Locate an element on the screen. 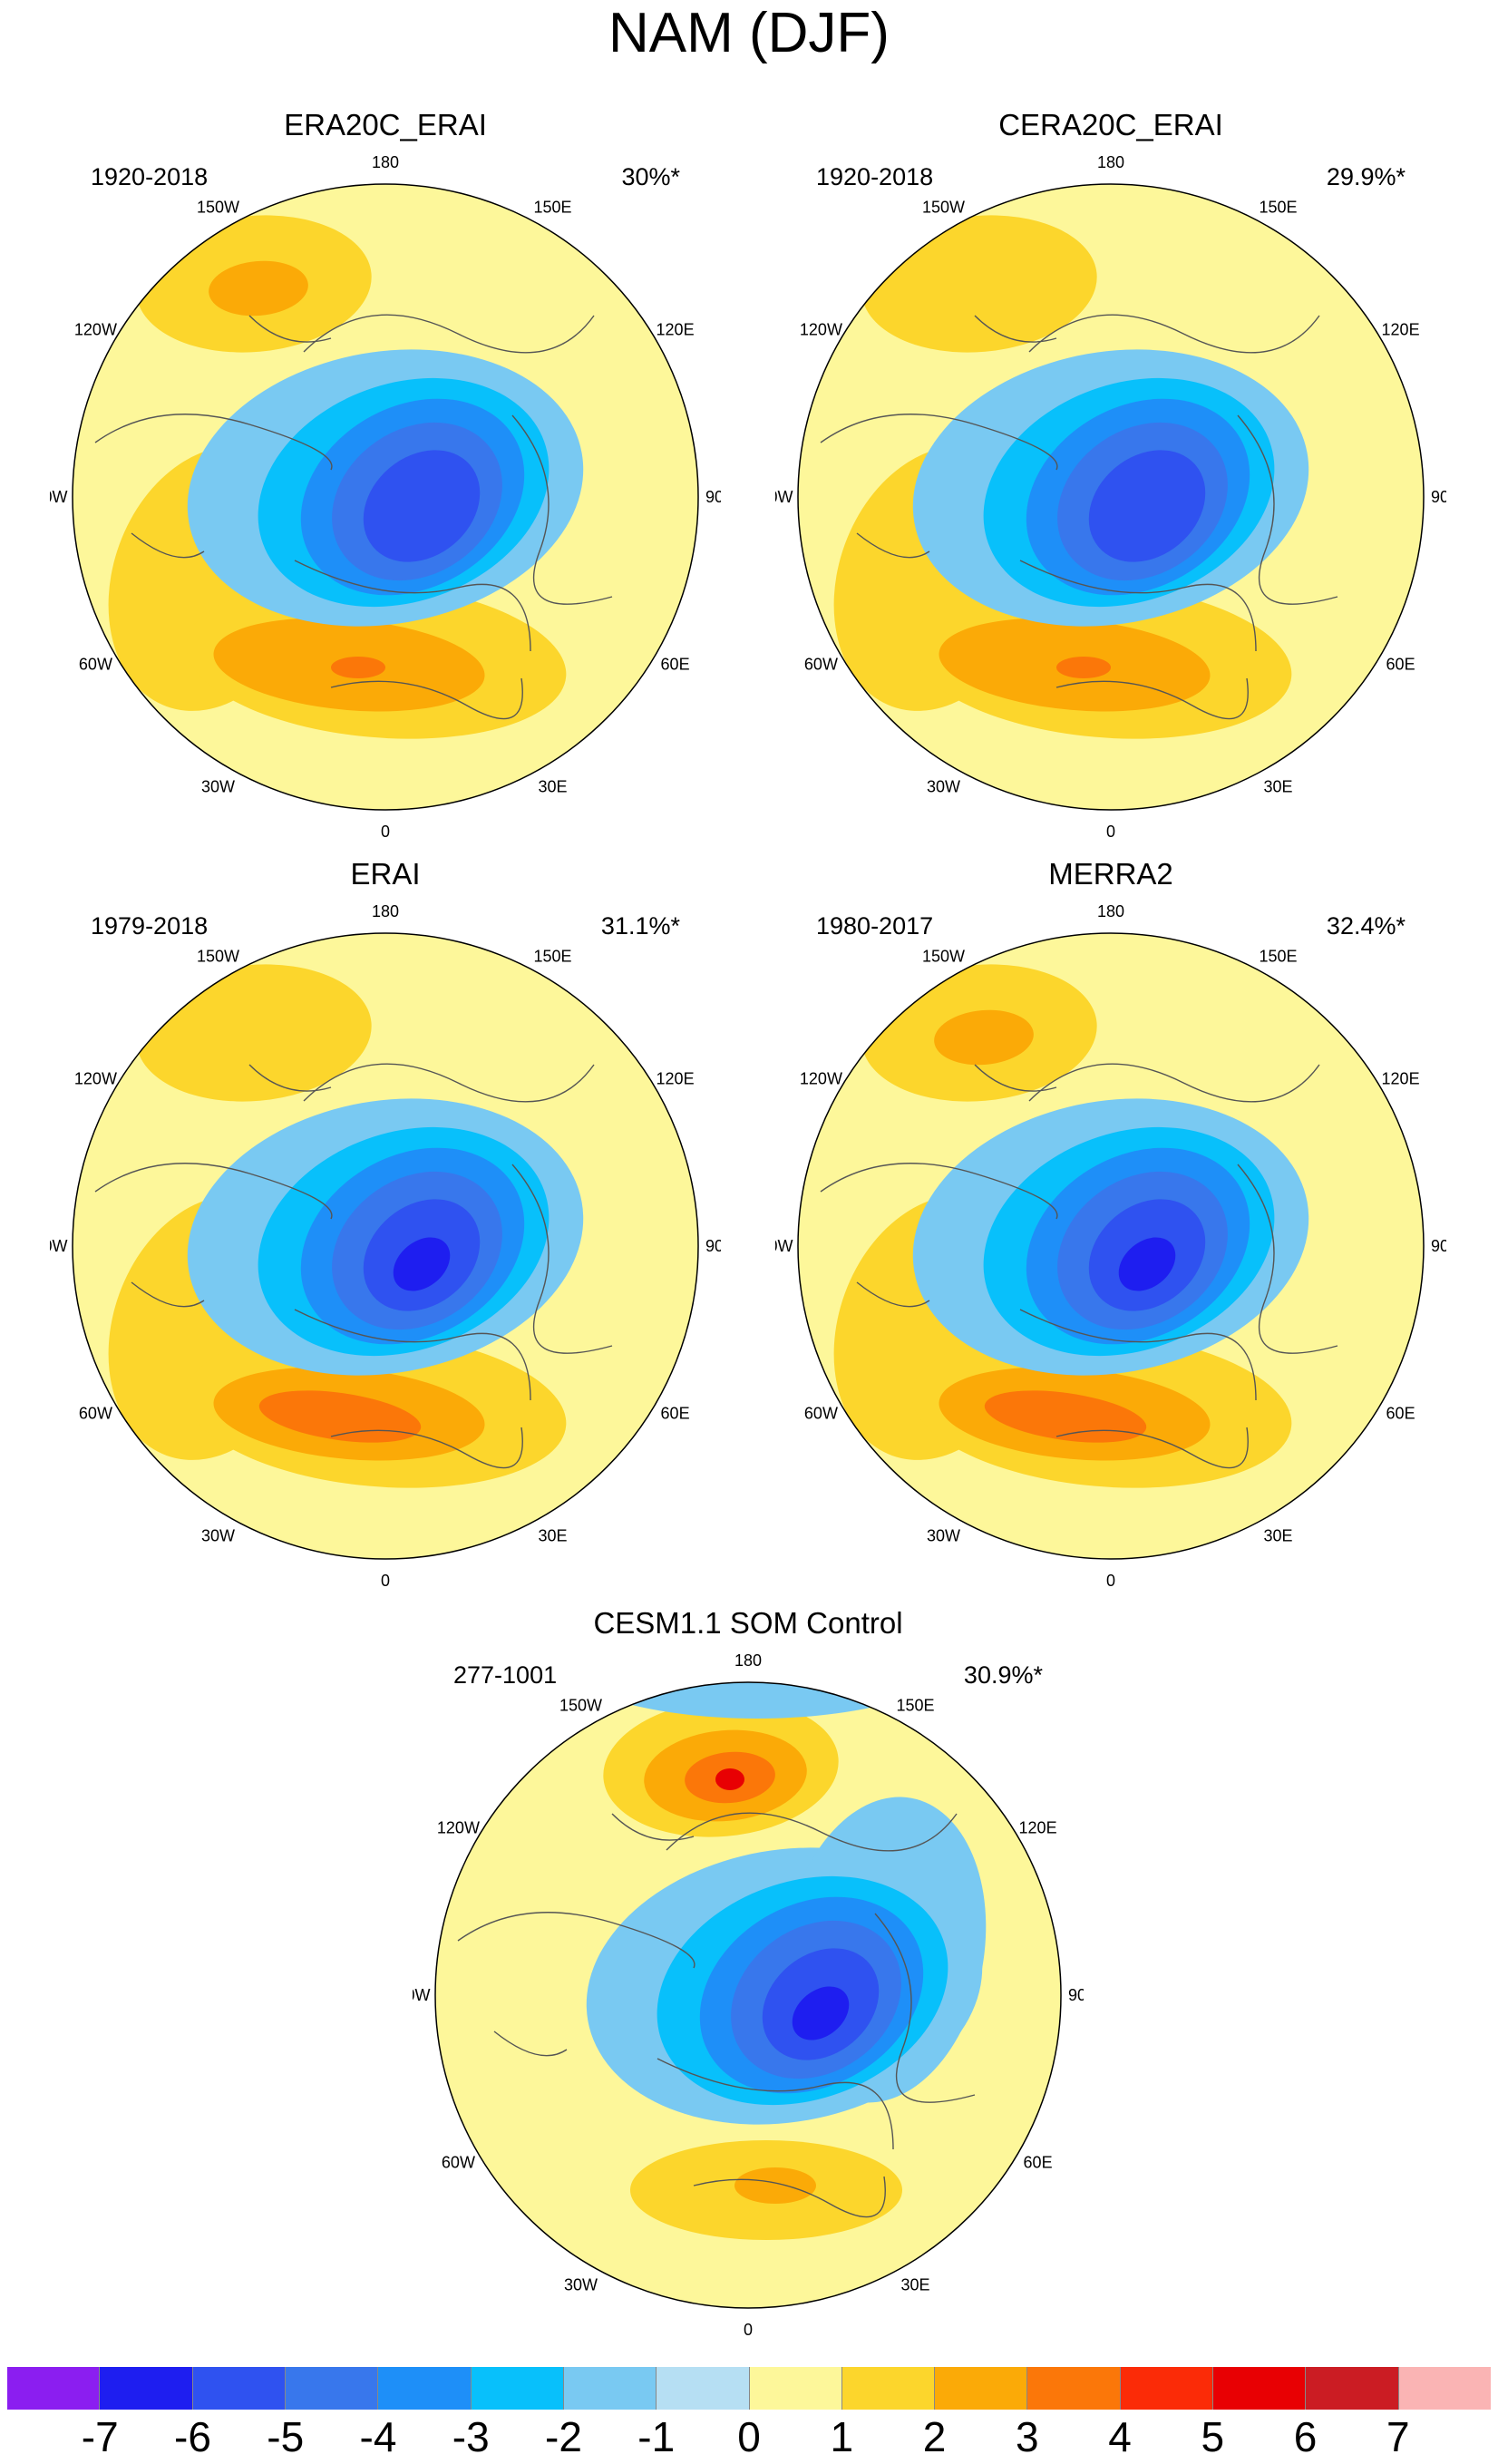 This screenshot has height=2464, width=1498. panel-period: 277-1001 is located at coordinates (505, 1675).